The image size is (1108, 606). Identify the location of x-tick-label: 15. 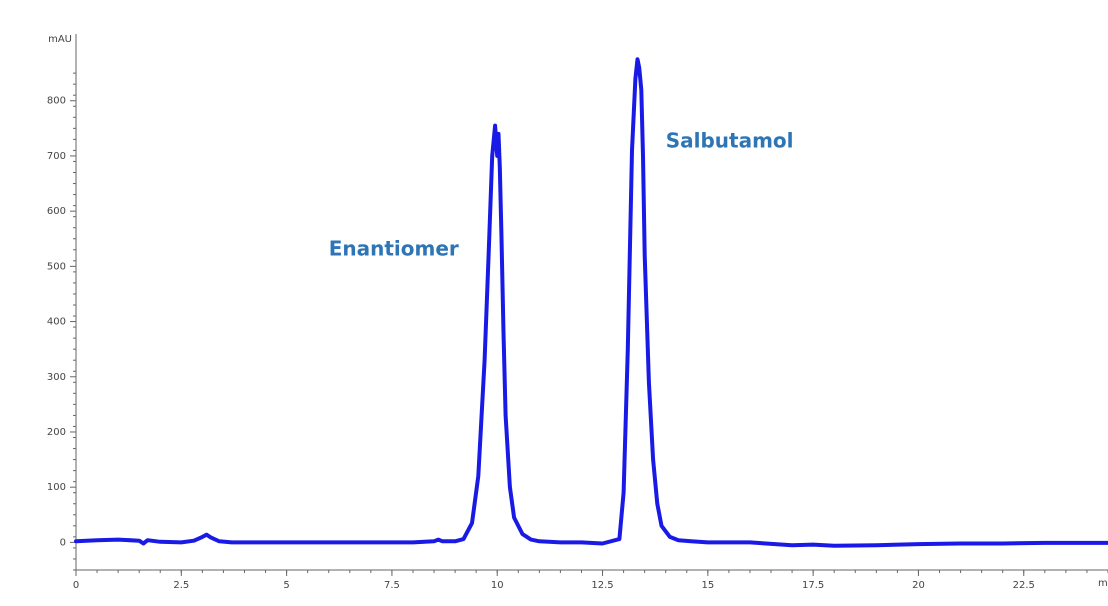
(707, 585).